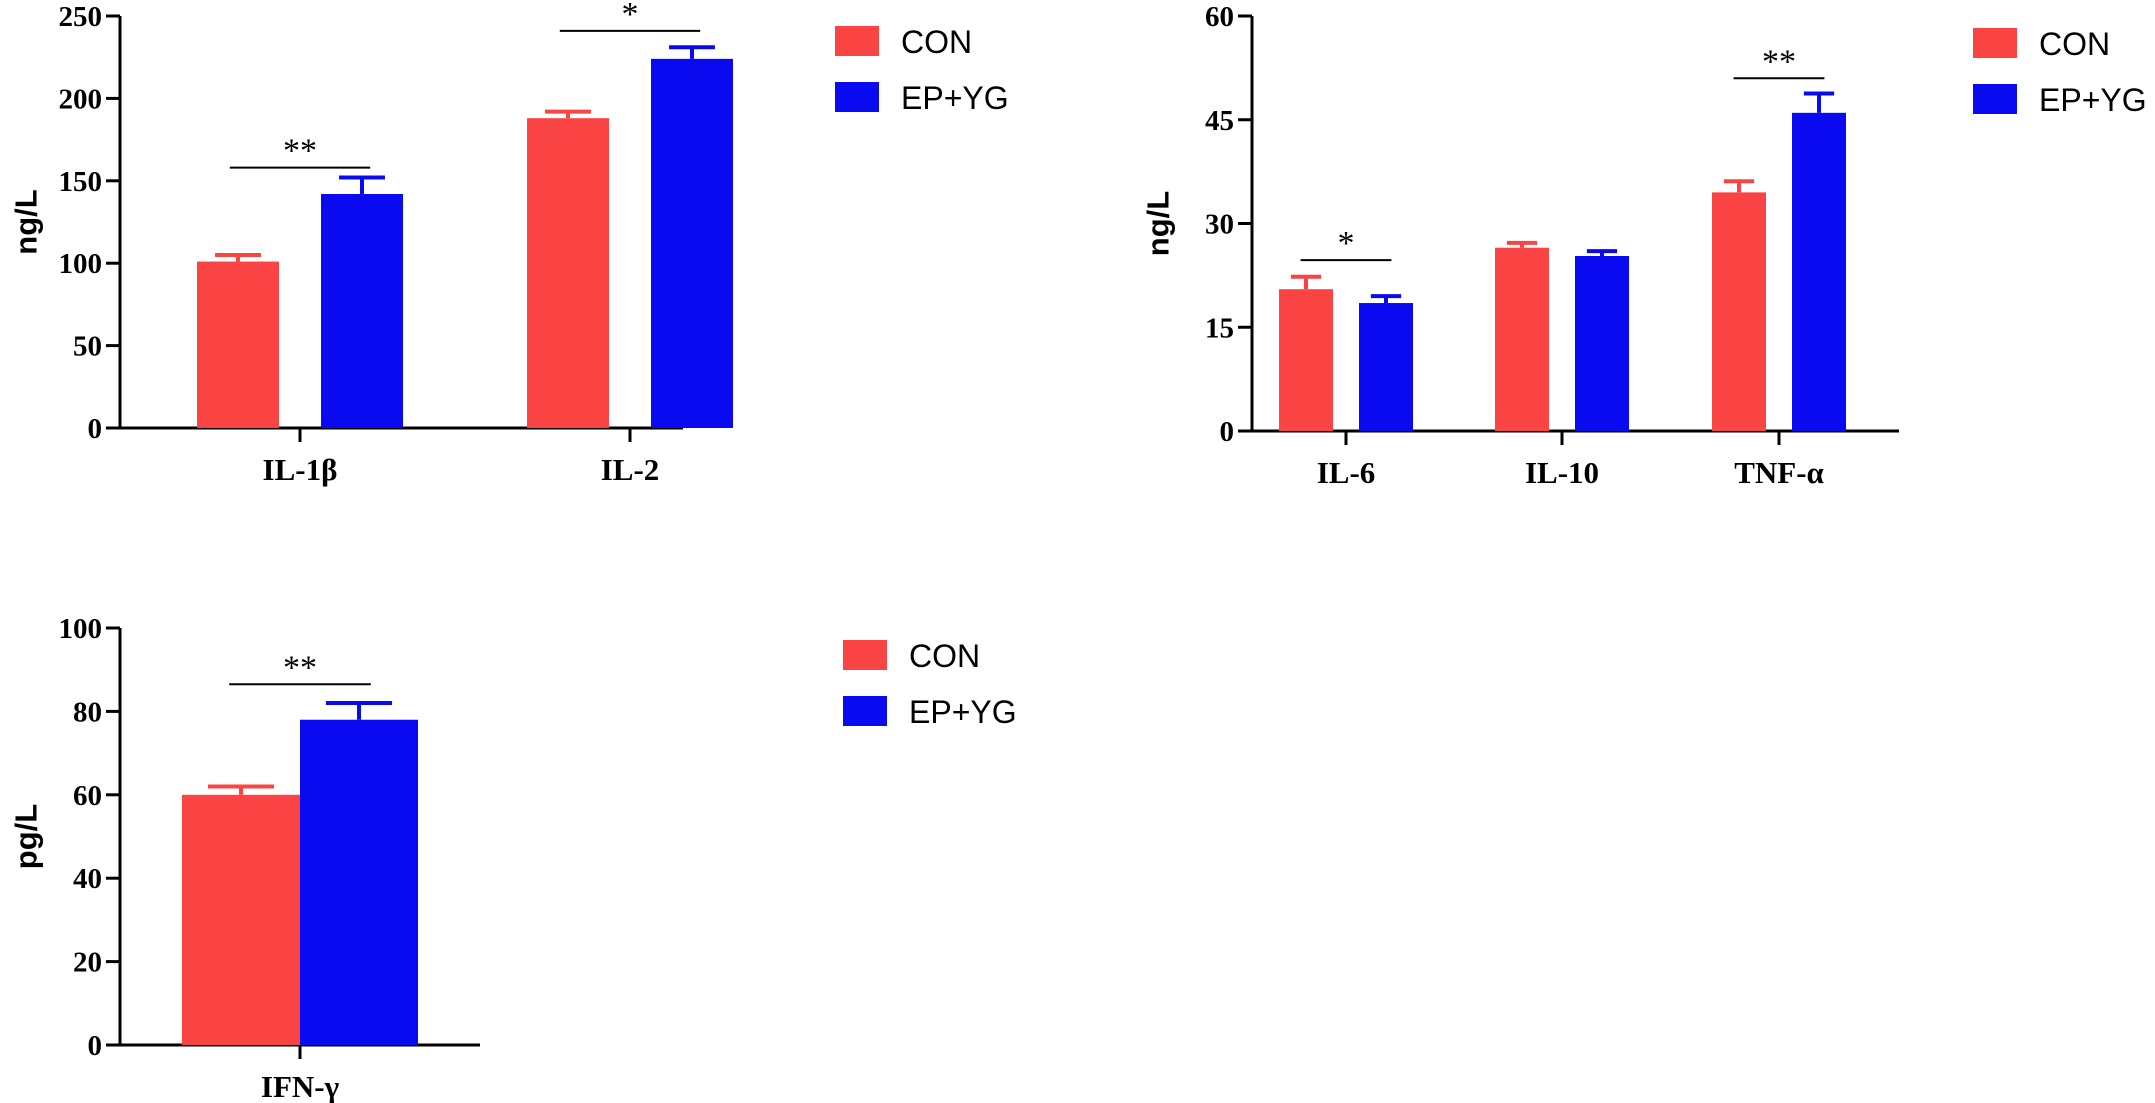 The height and width of the screenshot is (1103, 2155). Describe the element at coordinates (1779, 472) in the screenshot. I see `x-tick-label: TNF-α` at that location.